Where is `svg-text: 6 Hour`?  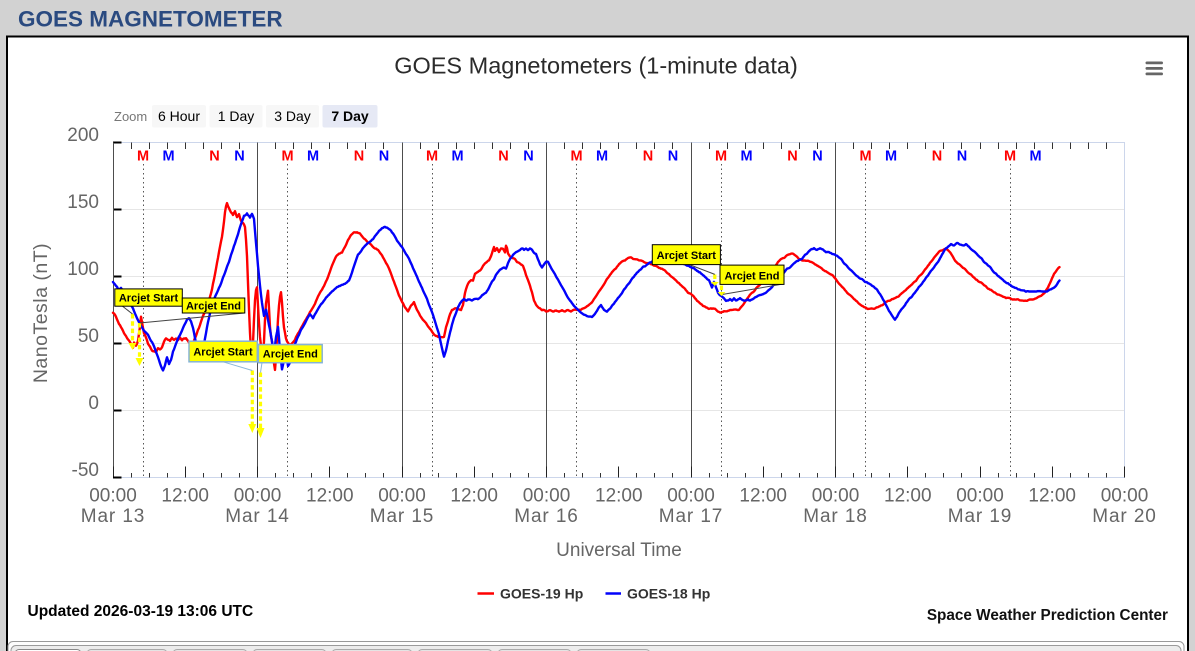 svg-text: 6 Hour is located at coordinates (179, 116).